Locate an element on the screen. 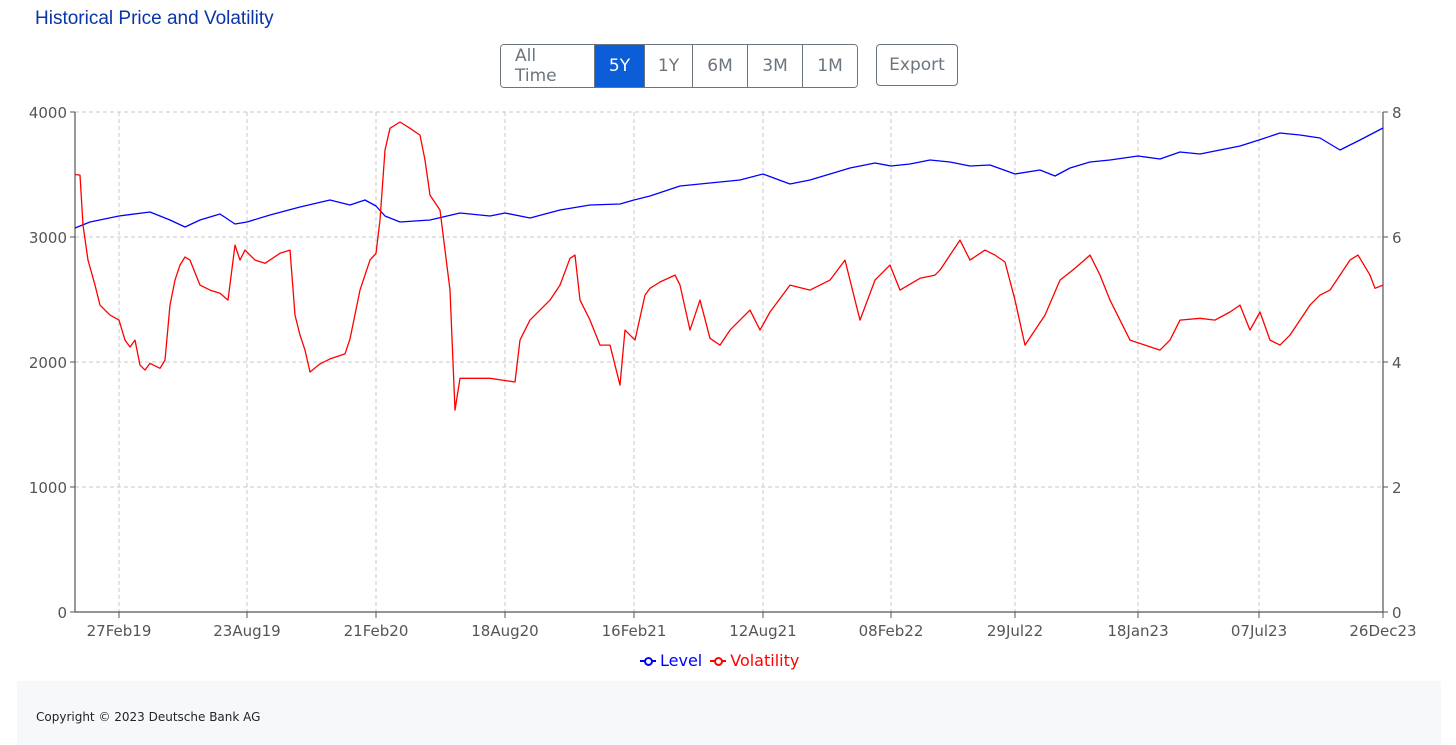 This screenshot has width=1456, height=745. range-all-time-button: All Time is located at coordinates (548, 66).